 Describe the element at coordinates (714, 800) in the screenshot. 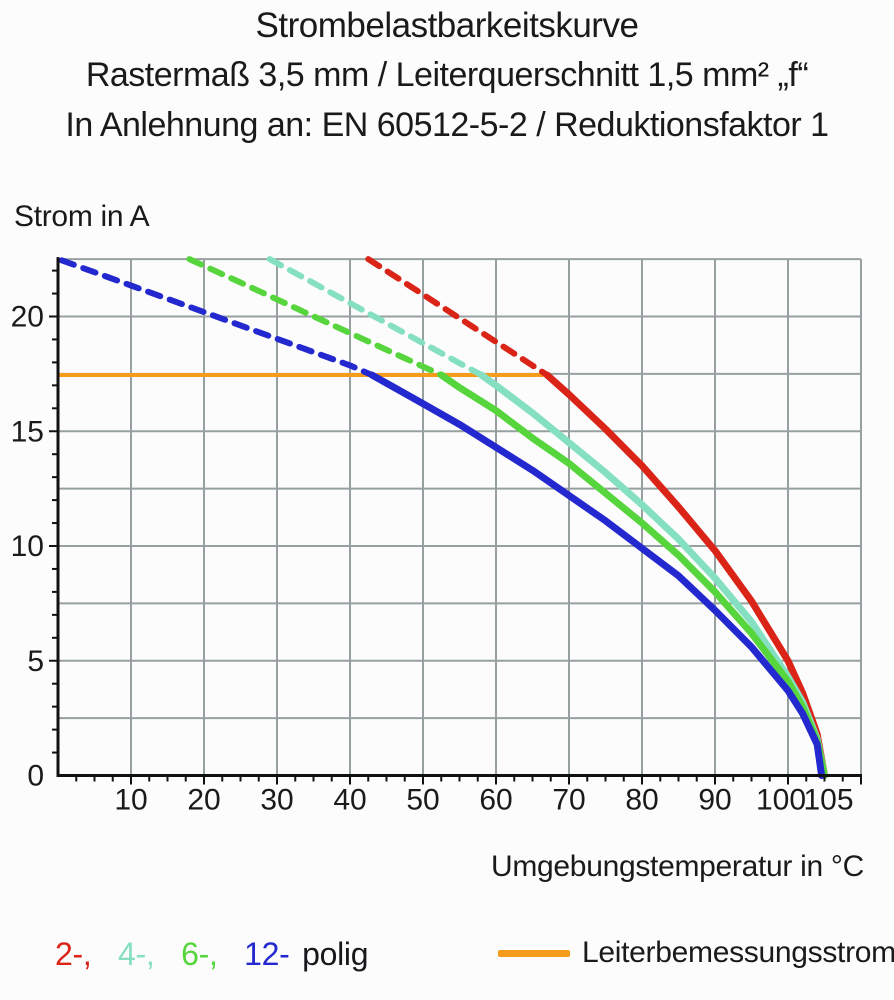

I see `x-tick-label: 90` at that location.